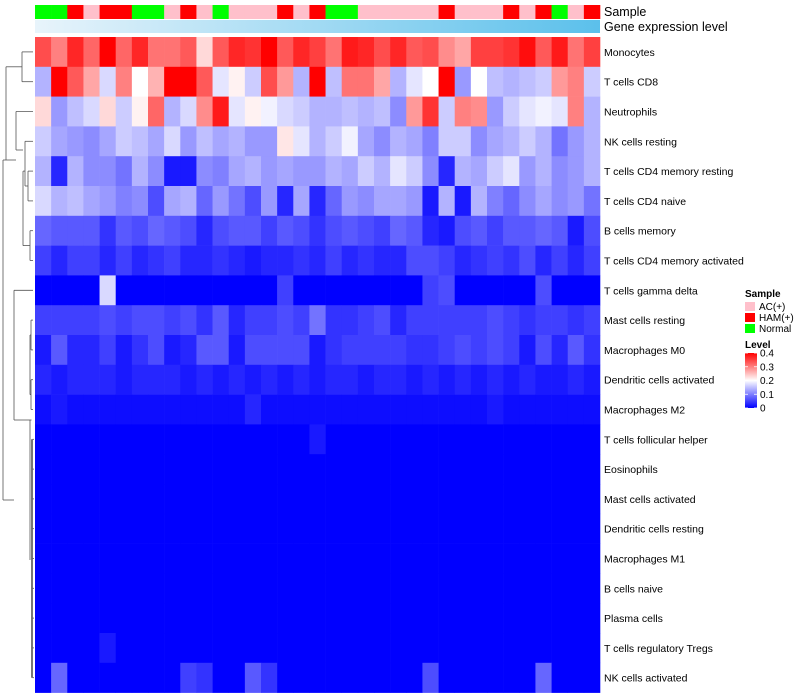 The height and width of the screenshot is (700, 800). I want to click on legend-label-ham: HAM(+), so click(776, 318).